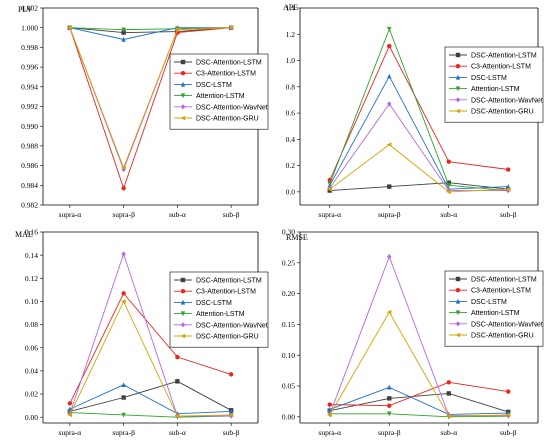 The image size is (550, 440). What do you see at coordinates (29, 185) in the screenshot?
I see `y-tick-label: 0.984` at bounding box center [29, 185].